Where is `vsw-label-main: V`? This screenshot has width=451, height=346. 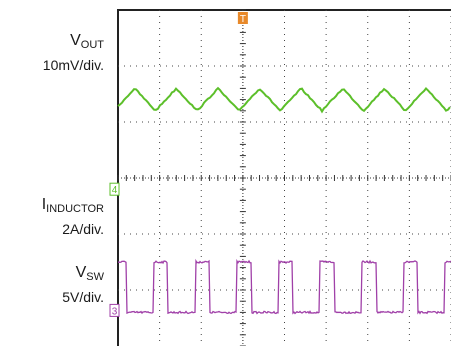
vsw-label-main: V is located at coordinates (81, 272).